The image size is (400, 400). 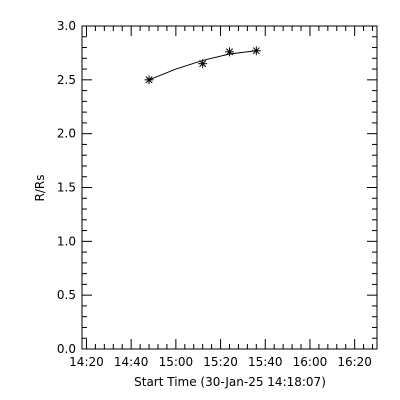 What do you see at coordinates (86, 362) in the screenshot?
I see `x-tick-label: 14:20` at bounding box center [86, 362].